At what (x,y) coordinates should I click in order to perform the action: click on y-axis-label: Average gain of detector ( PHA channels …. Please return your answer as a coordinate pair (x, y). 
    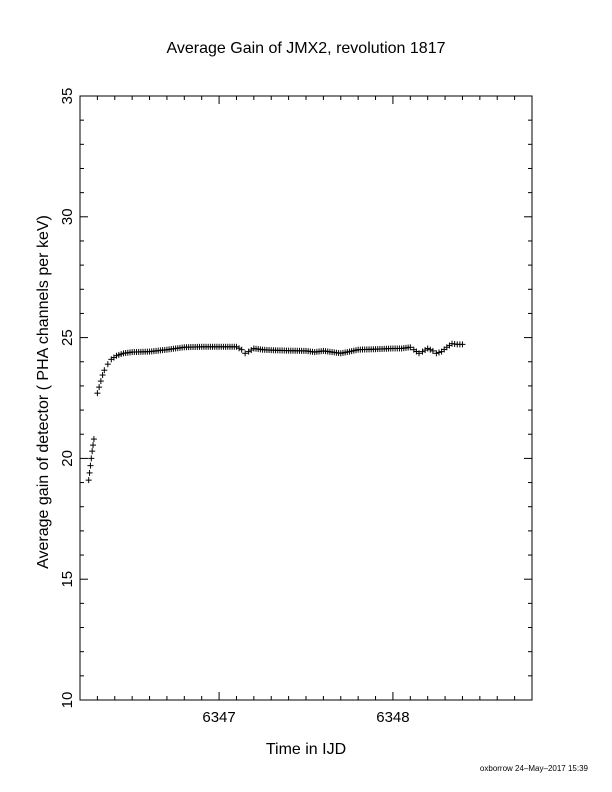
    Looking at the image, I should click on (43, 392).